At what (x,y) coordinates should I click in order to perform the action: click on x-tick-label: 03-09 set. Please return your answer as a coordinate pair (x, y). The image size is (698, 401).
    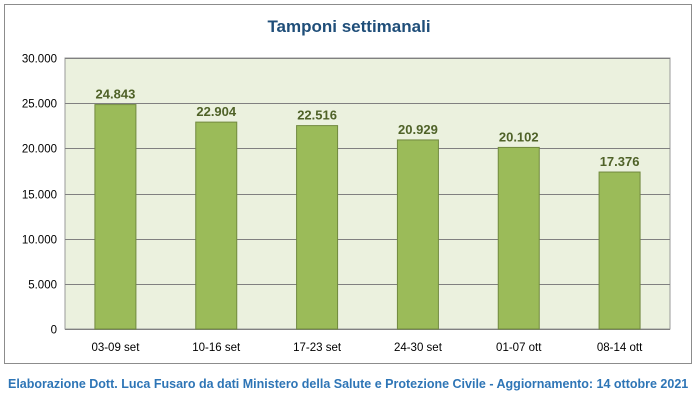
    Looking at the image, I should click on (115, 348).